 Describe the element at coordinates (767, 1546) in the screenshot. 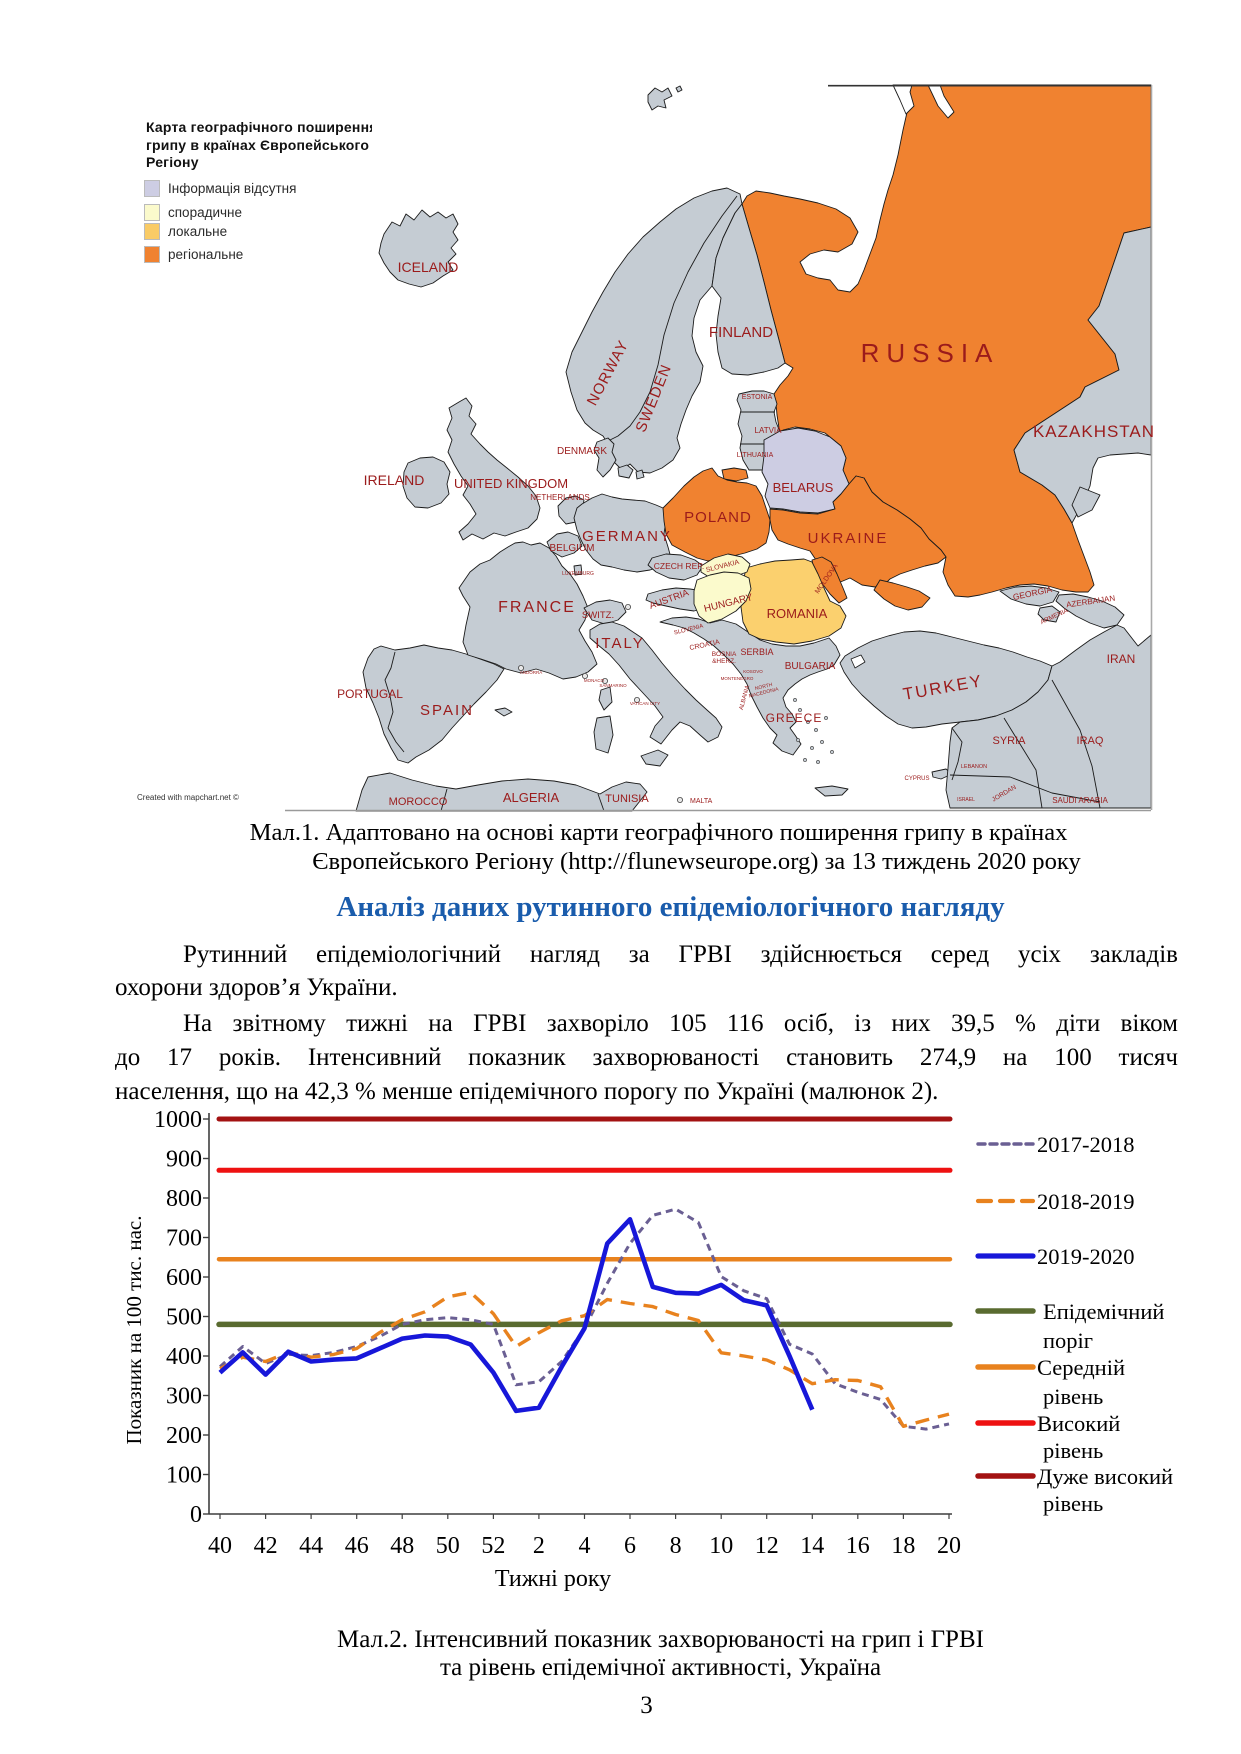

I see `svg-text: 12` at that location.